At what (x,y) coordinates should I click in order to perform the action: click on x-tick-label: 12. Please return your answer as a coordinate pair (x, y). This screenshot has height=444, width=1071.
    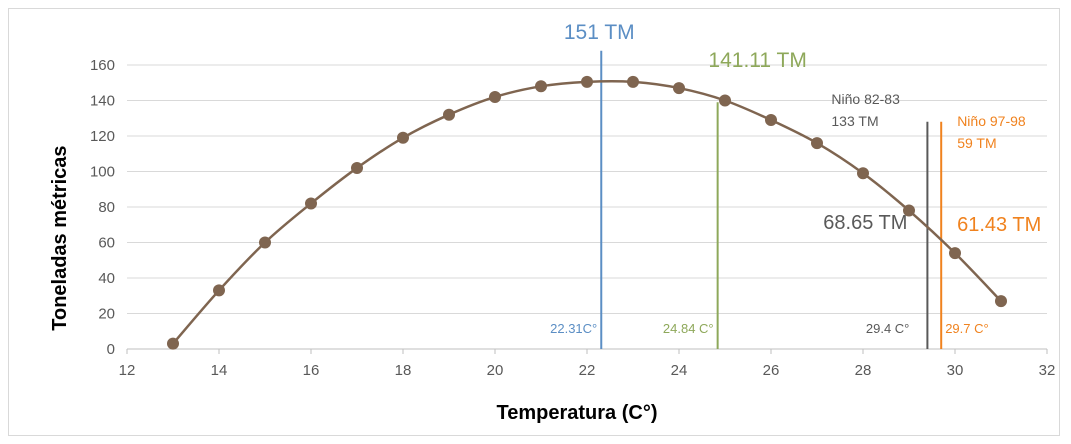
    Looking at the image, I should click on (127, 370).